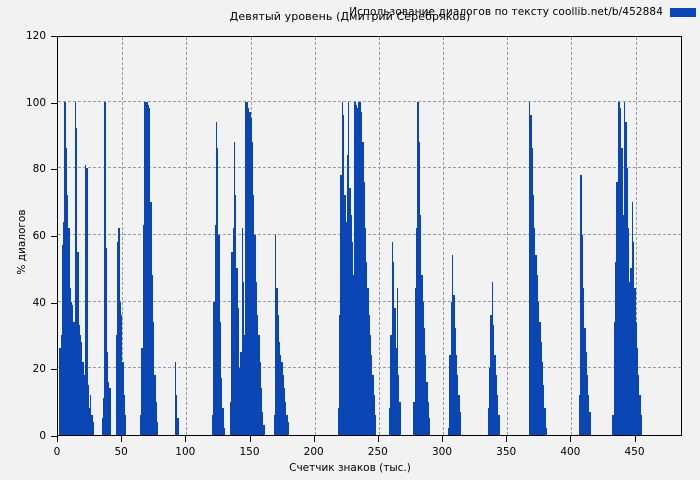 The height and width of the screenshot is (480, 700). What do you see at coordinates (39, 169) in the screenshot?
I see `y-axis-tick-label: 80` at bounding box center [39, 169].